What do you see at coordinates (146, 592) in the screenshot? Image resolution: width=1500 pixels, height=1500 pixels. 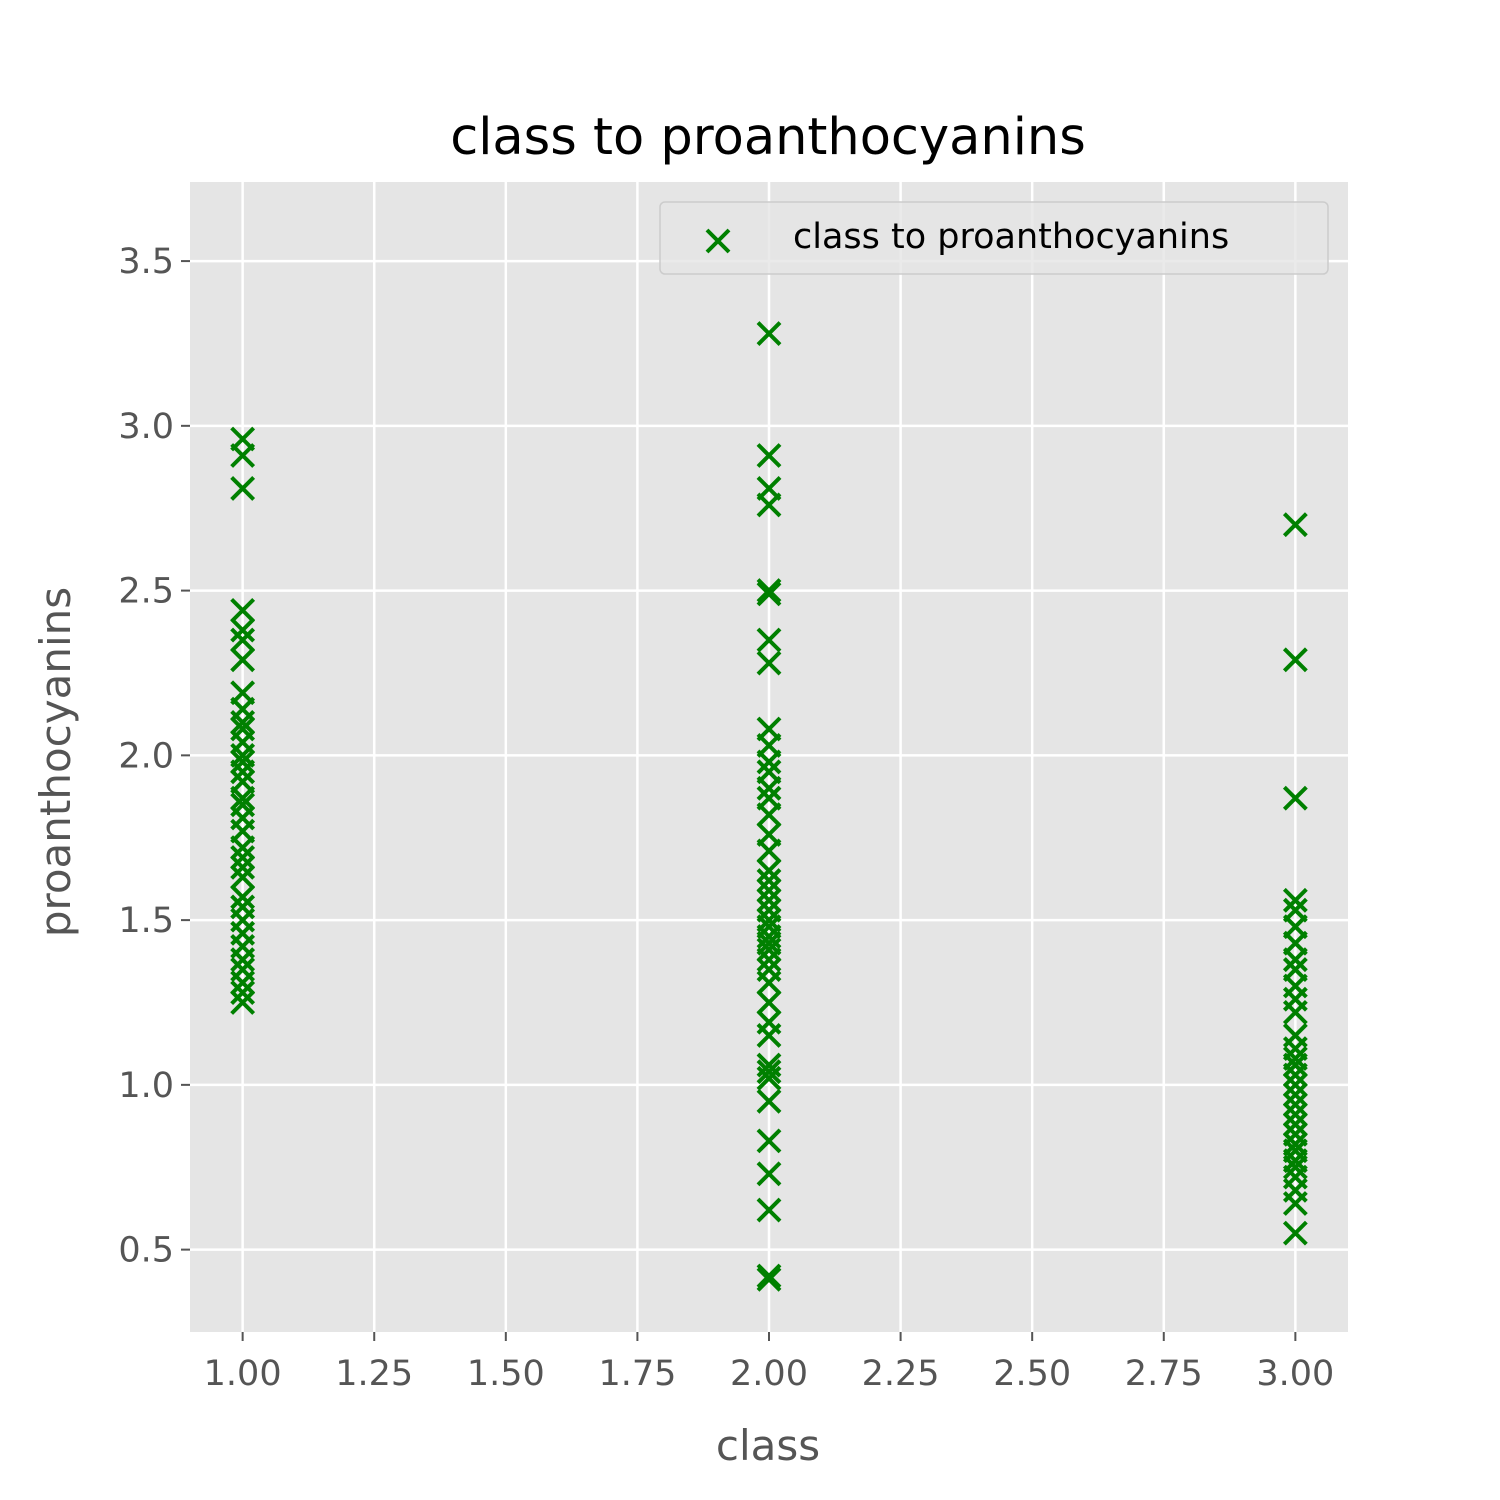 I see `y-tick-label: 2.5` at bounding box center [146, 592].